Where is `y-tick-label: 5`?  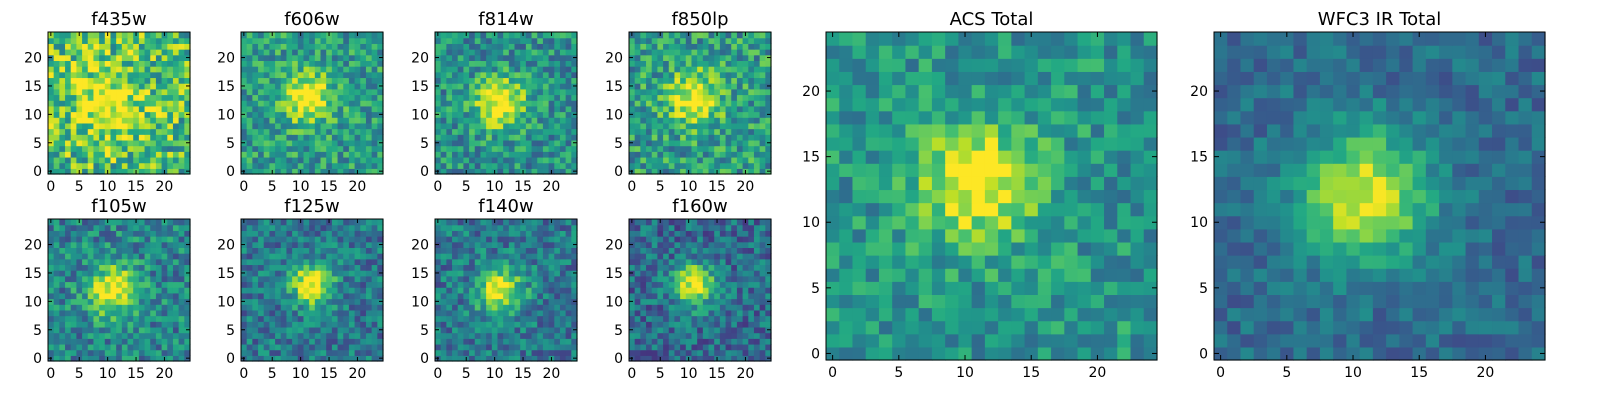 y-tick-label: 5 is located at coordinates (230, 144).